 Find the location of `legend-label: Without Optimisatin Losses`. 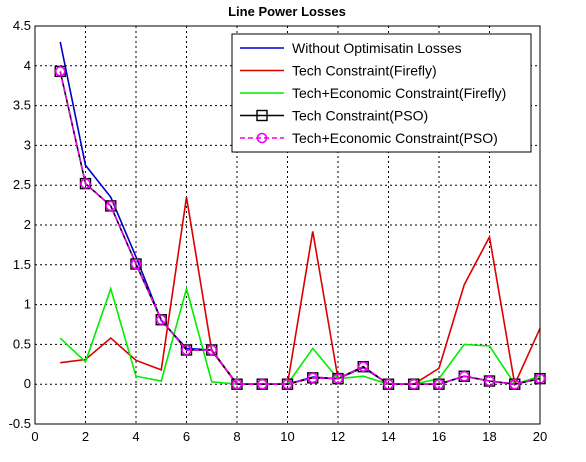

legend-label: Without Optimisatin Losses is located at coordinates (377, 48).